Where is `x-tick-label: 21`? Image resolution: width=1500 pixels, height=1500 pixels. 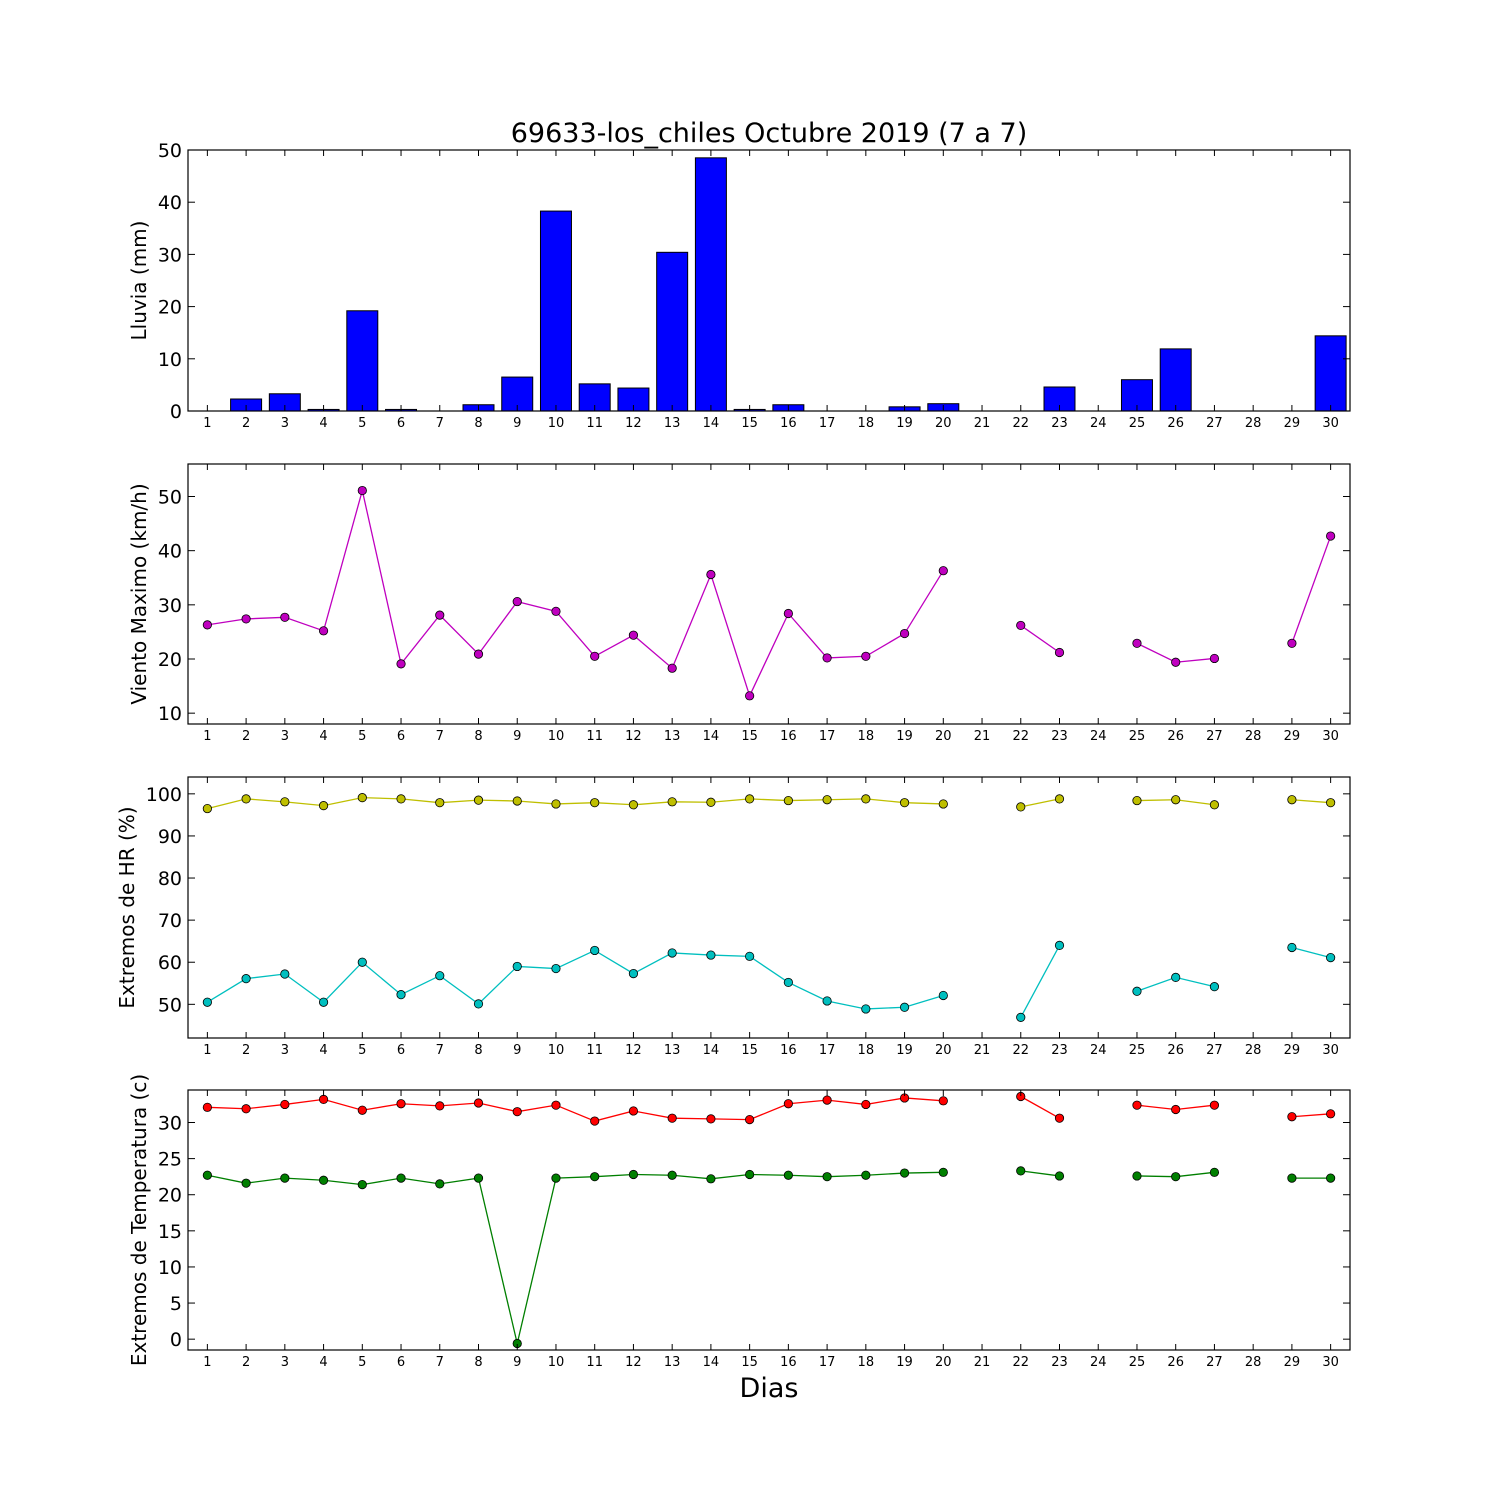
x-tick-label: 21 is located at coordinates (982, 1050).